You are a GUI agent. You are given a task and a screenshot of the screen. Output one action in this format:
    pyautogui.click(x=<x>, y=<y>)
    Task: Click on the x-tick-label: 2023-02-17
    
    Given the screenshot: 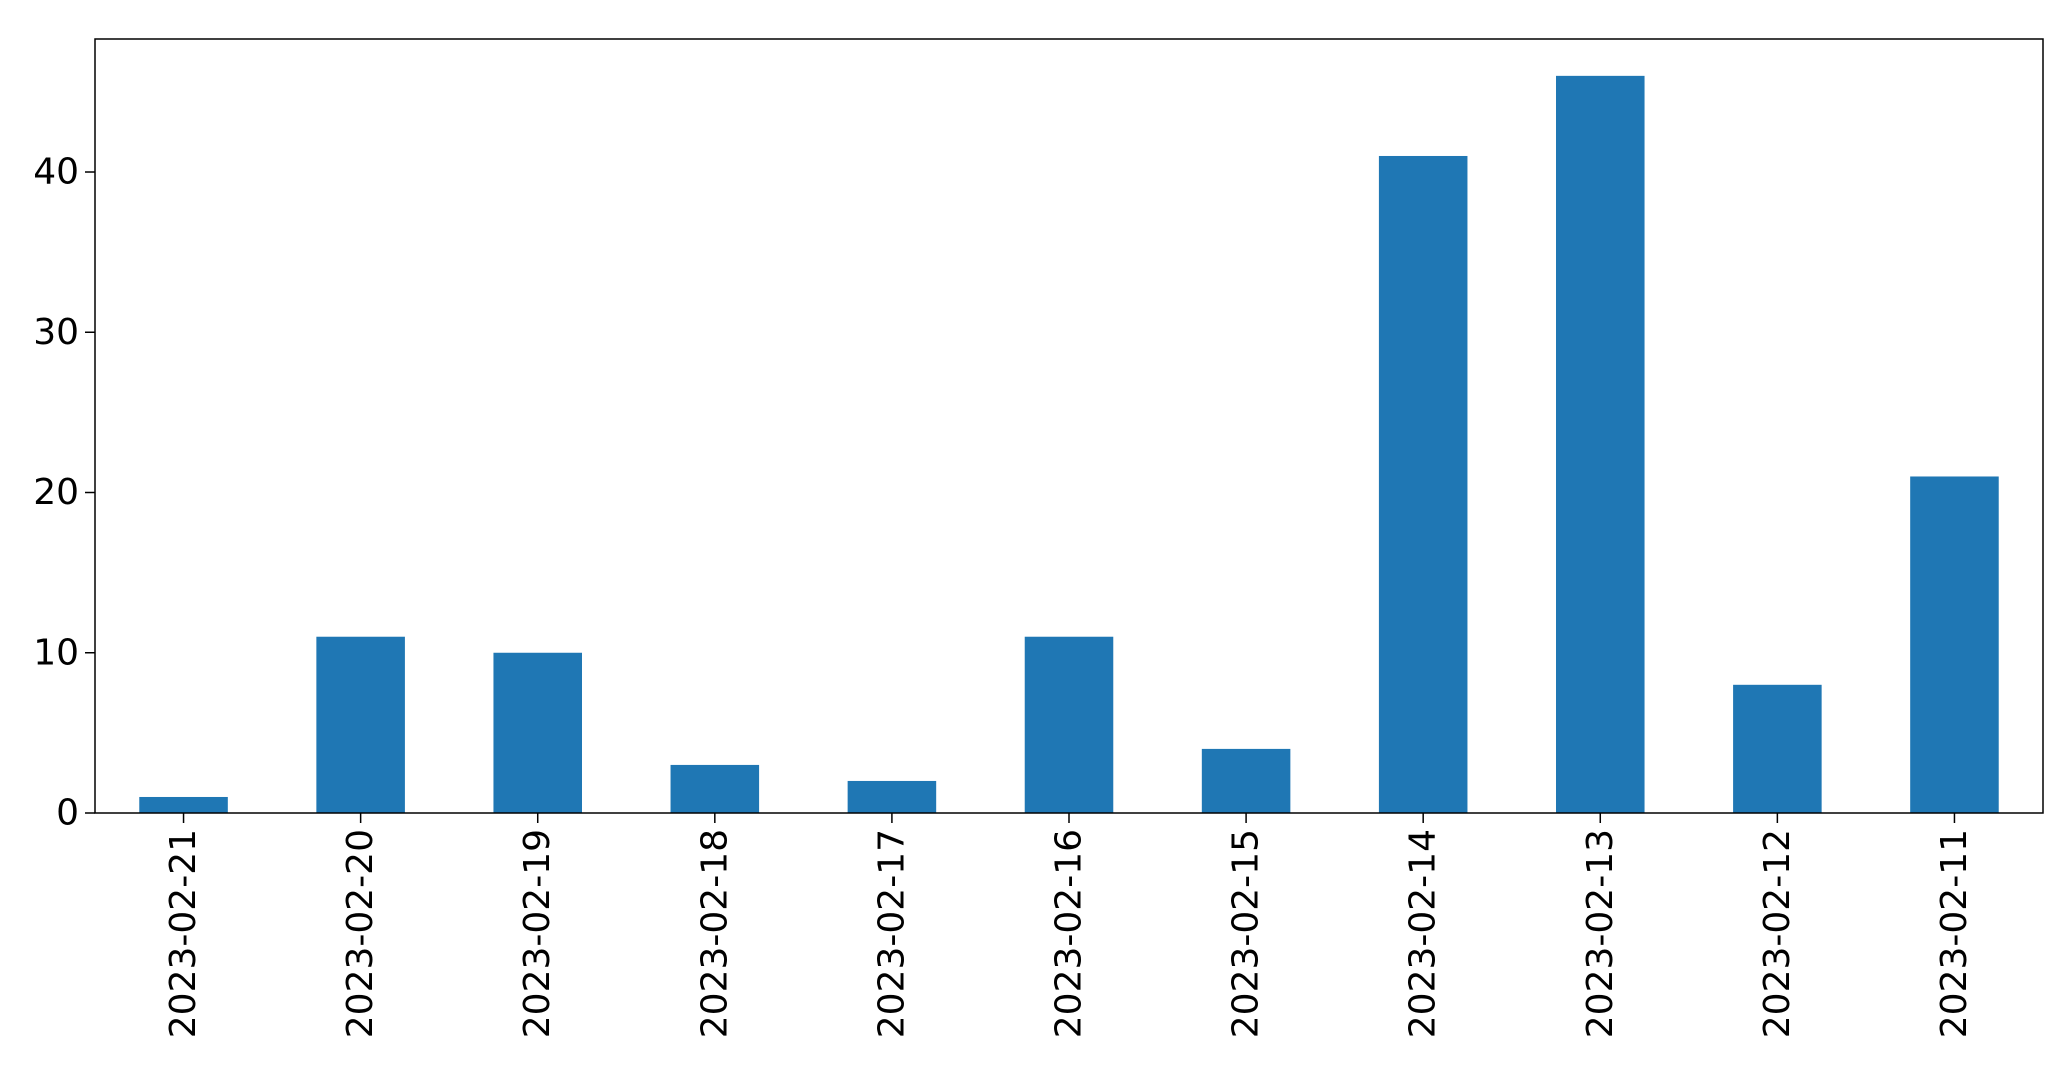 What is the action you would take?
    pyautogui.click(x=891, y=933)
    